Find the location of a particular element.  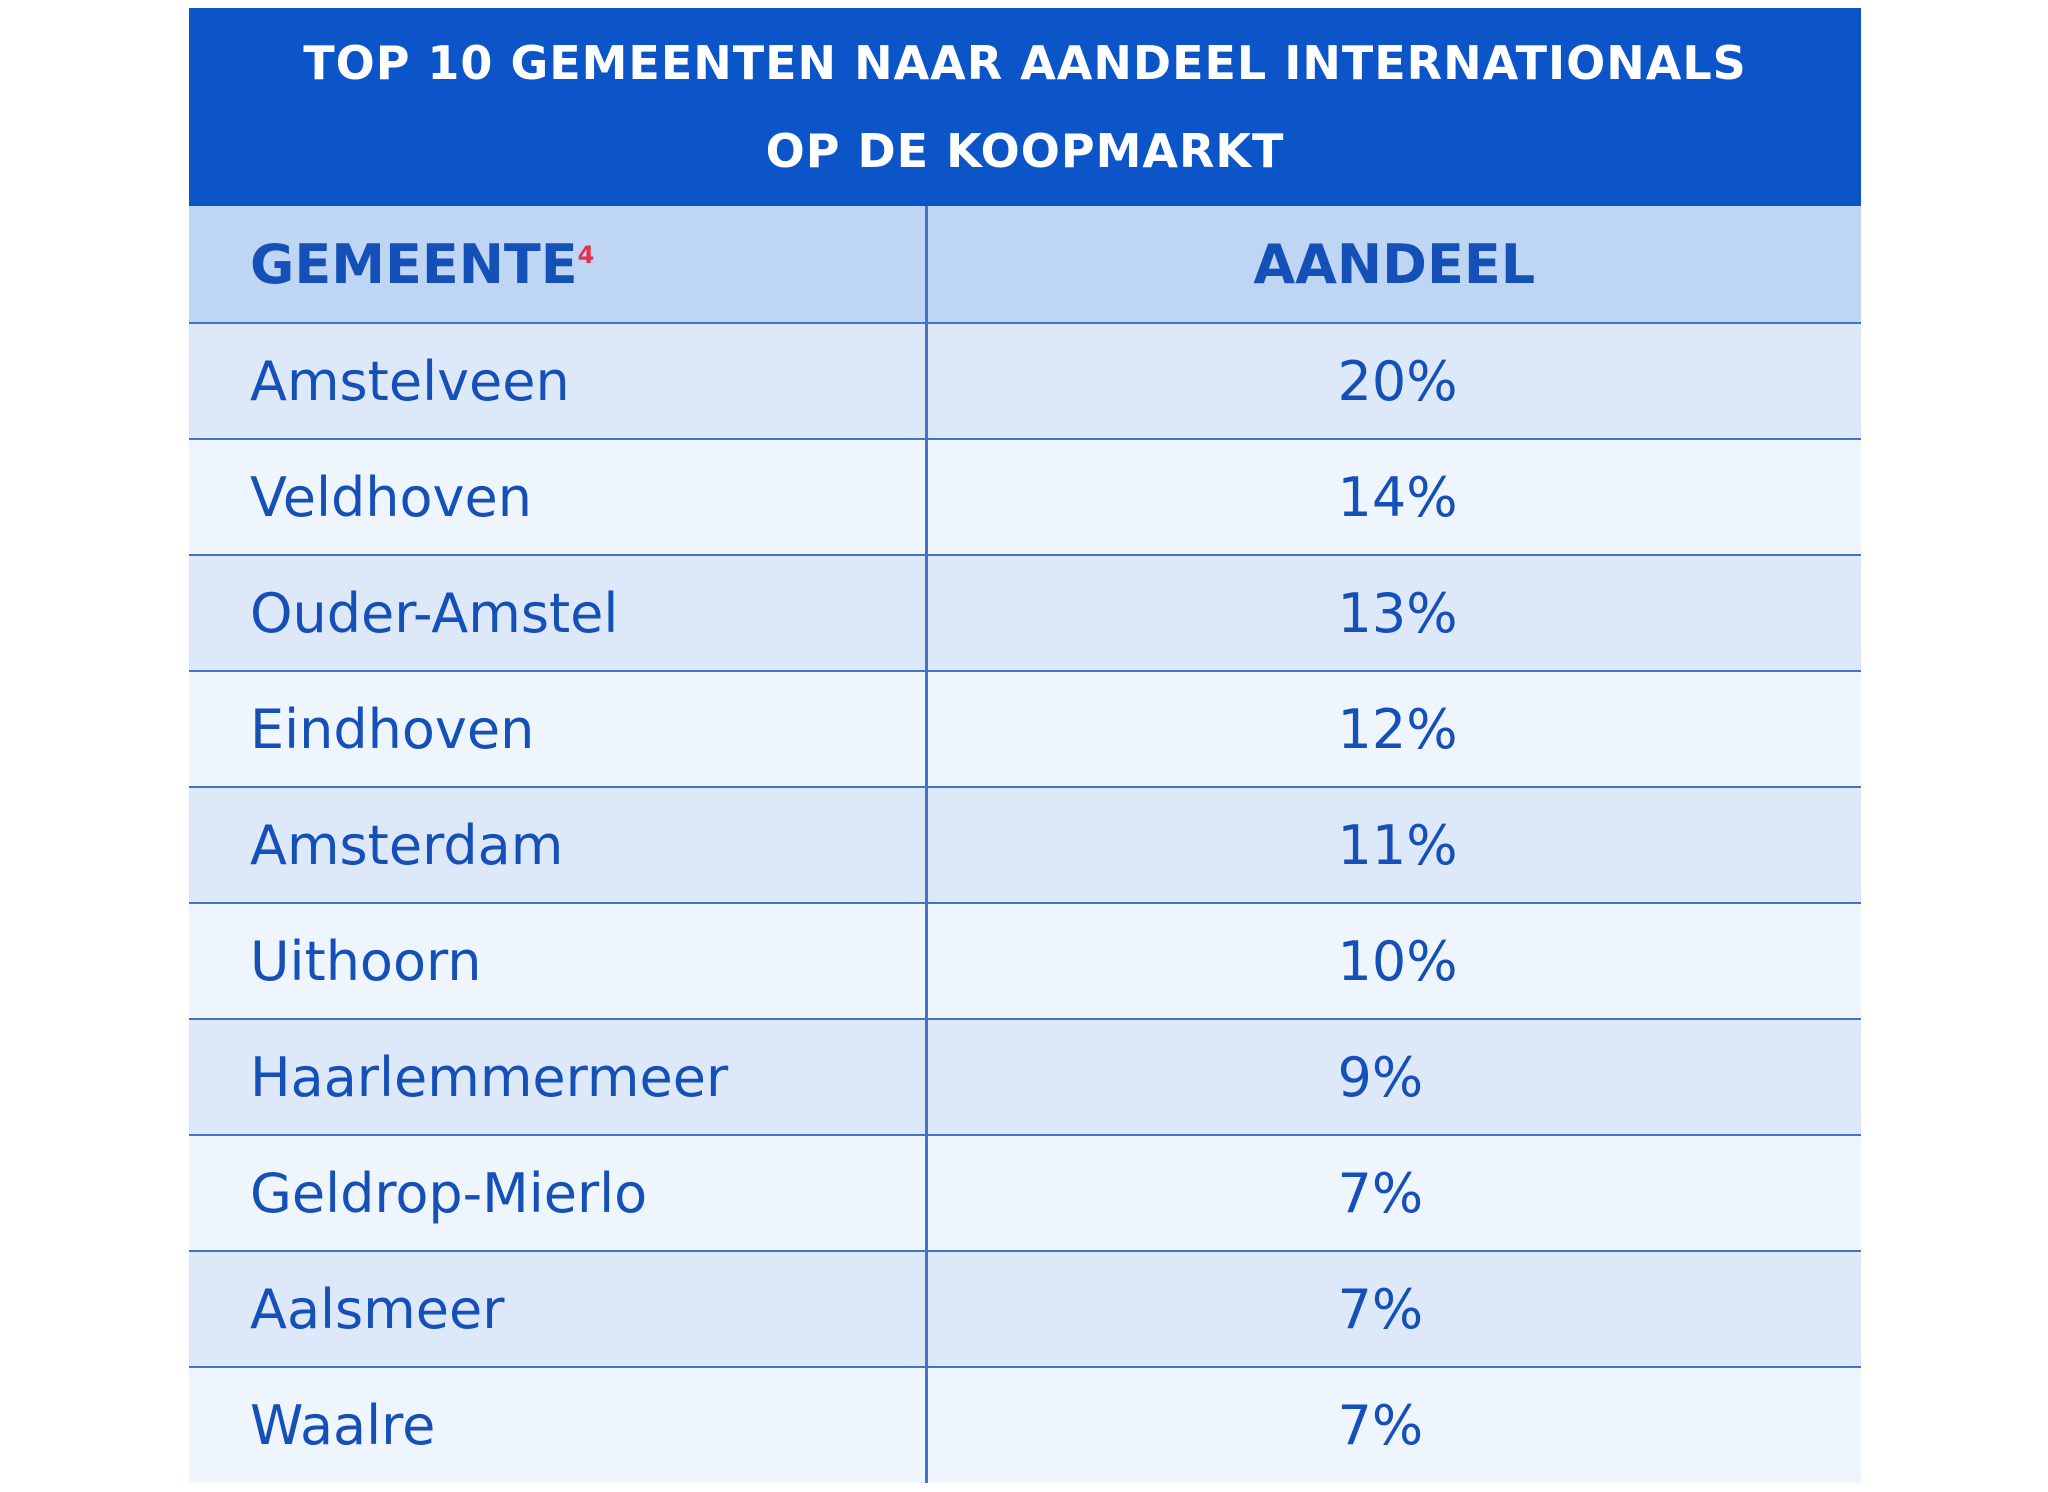

cell-aandeel: 10% is located at coordinates (1393, 961).